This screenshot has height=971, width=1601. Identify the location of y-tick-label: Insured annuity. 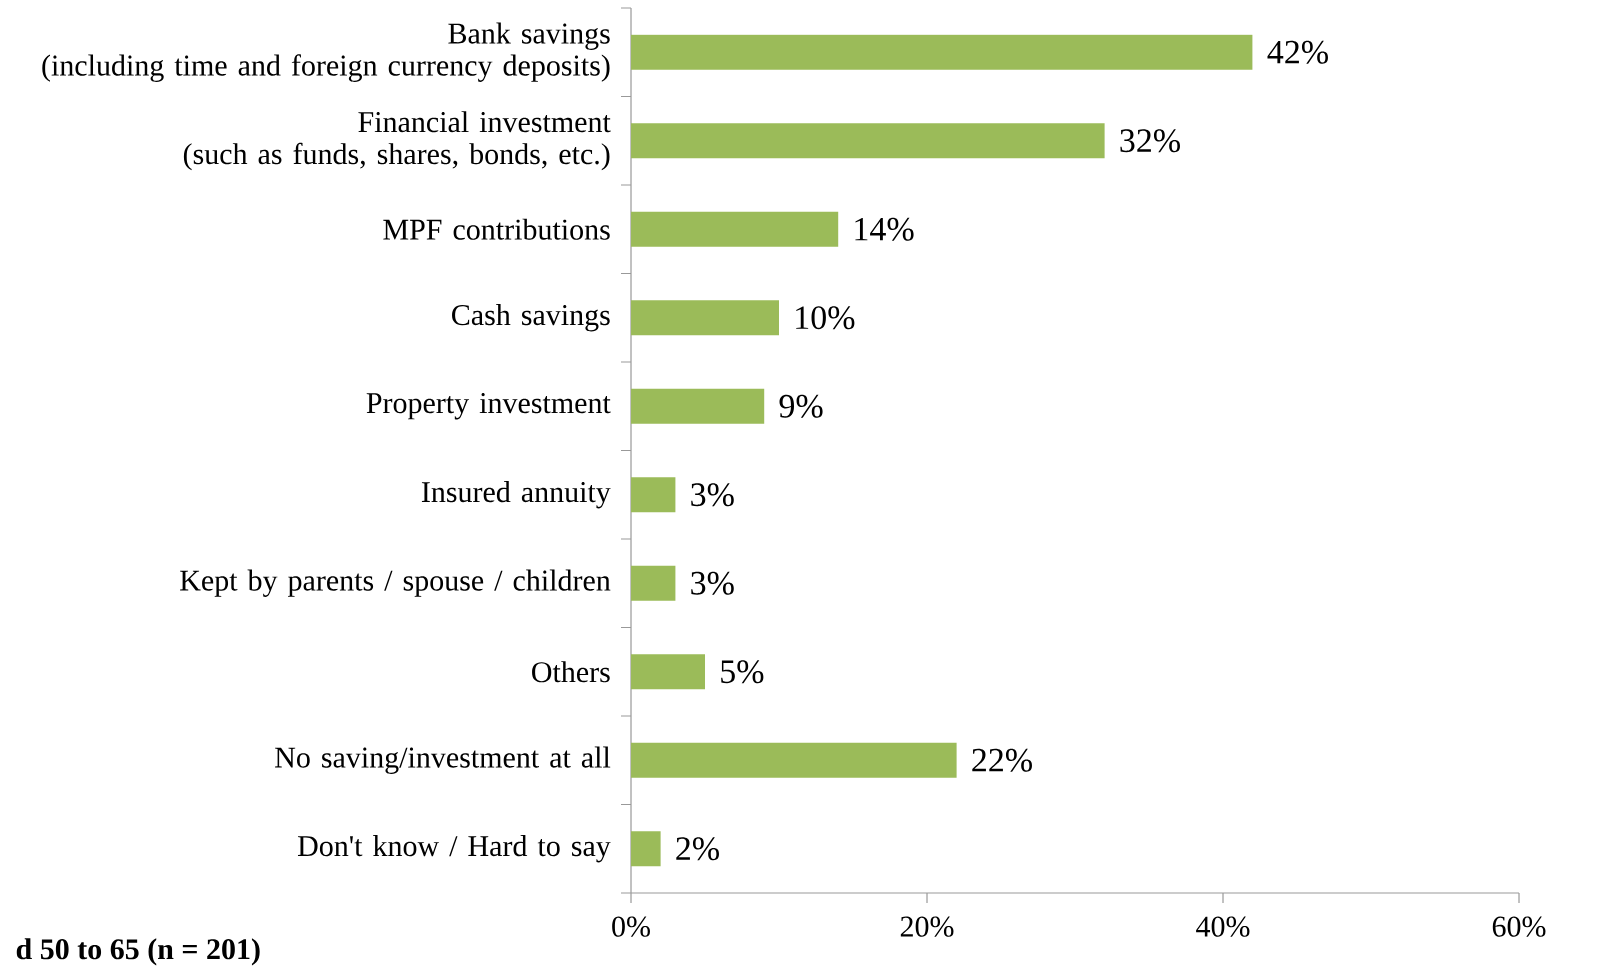
(516, 495).